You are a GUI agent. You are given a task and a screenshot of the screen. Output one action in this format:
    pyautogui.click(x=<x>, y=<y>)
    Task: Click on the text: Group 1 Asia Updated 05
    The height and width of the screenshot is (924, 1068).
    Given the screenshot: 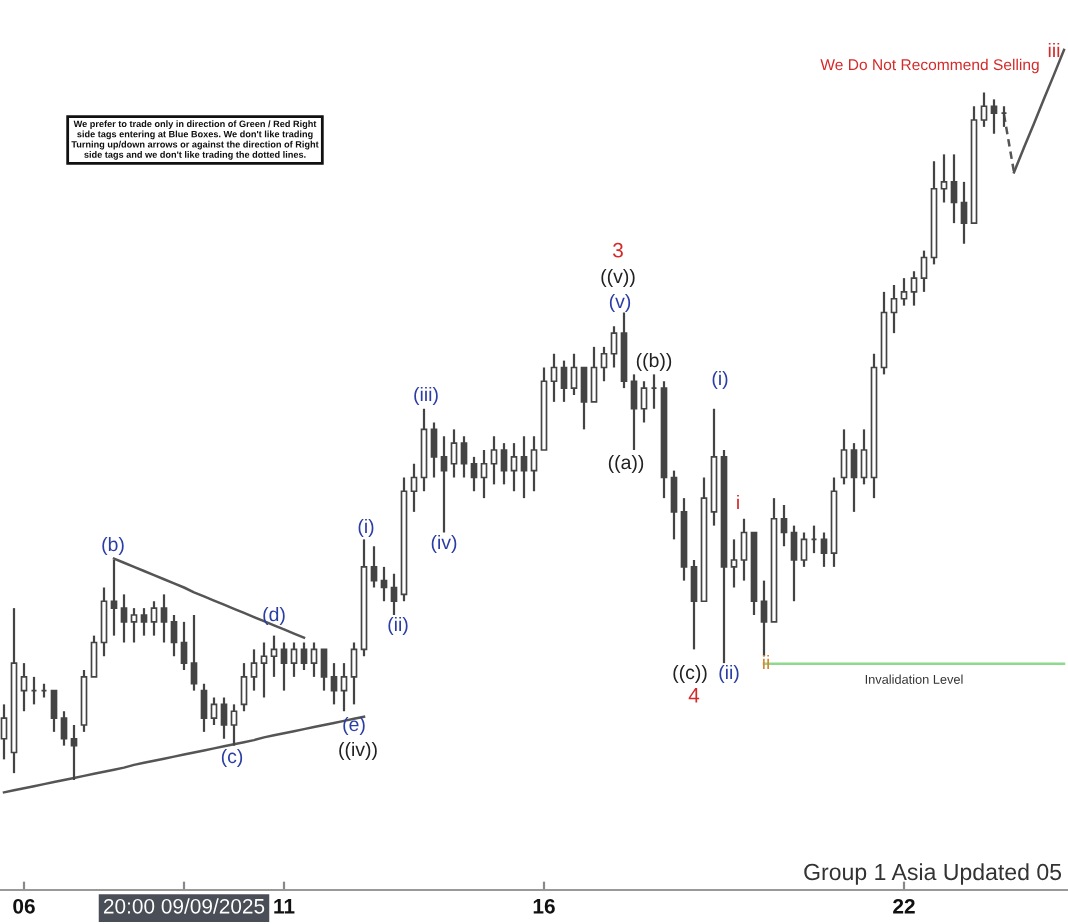 What is the action you would take?
    pyautogui.click(x=933, y=874)
    